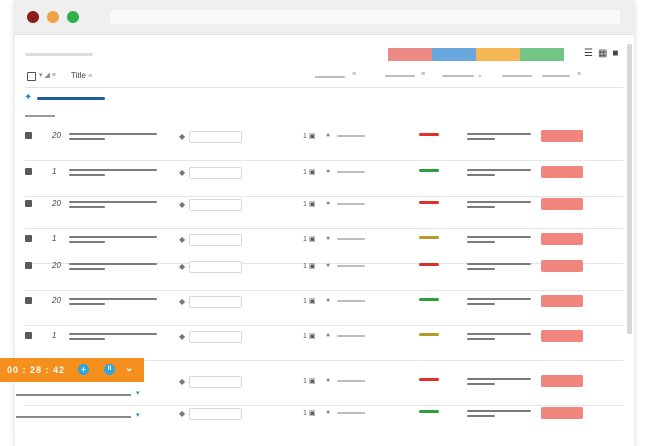 This screenshot has height=446, width=649. Describe the element at coordinates (54, 238) in the screenshot. I see `row-number: 1` at that location.